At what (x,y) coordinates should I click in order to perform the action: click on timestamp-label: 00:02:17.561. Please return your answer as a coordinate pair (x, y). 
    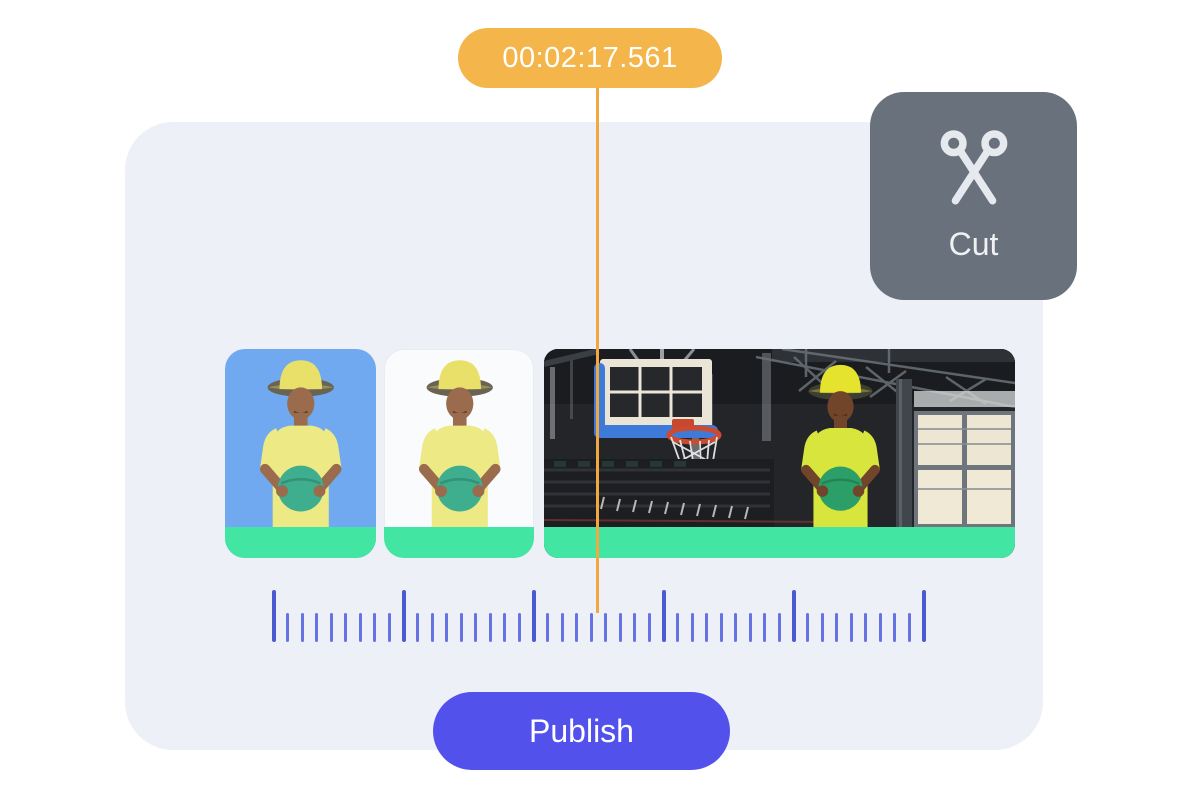
    Looking at the image, I should click on (590, 57).